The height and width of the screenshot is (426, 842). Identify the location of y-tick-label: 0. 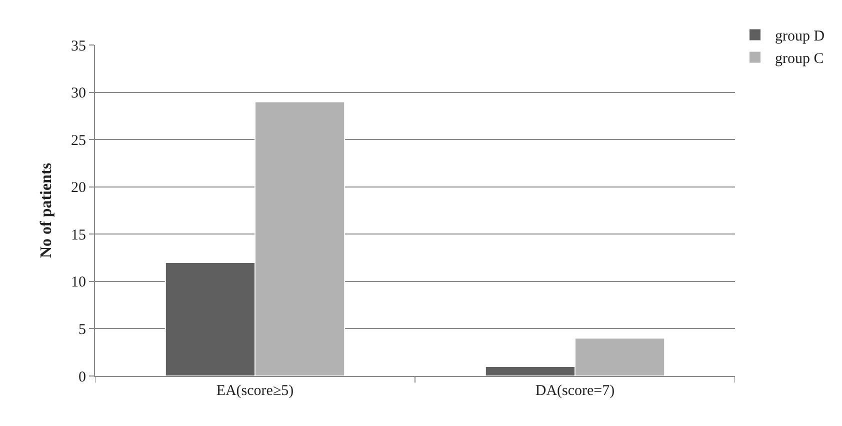
(82, 377).